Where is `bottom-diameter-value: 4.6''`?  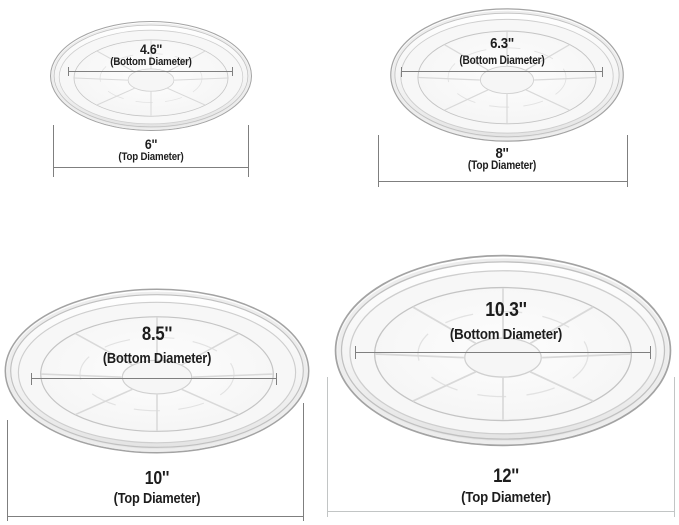
bottom-diameter-value: 4.6'' is located at coordinates (151, 49).